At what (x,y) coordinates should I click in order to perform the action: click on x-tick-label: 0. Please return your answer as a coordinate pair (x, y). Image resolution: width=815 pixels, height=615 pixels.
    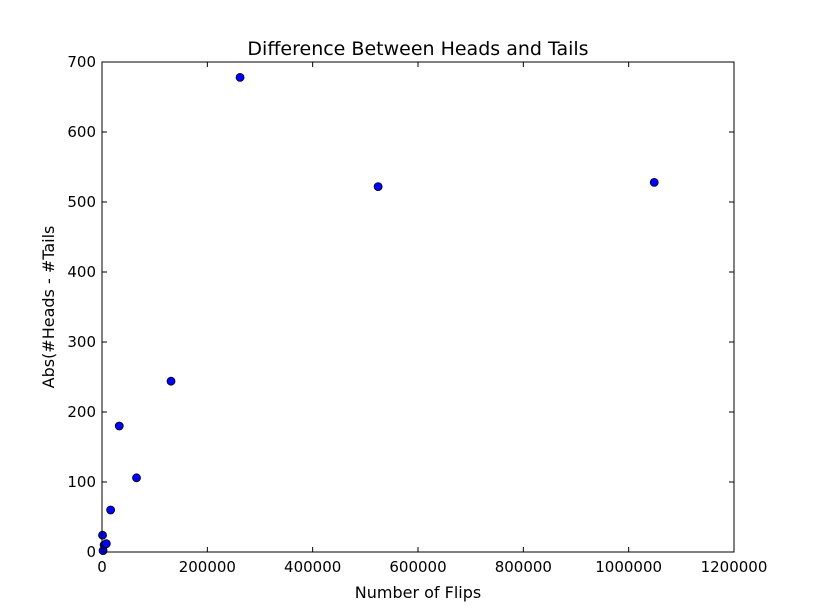
    Looking at the image, I should click on (102, 567).